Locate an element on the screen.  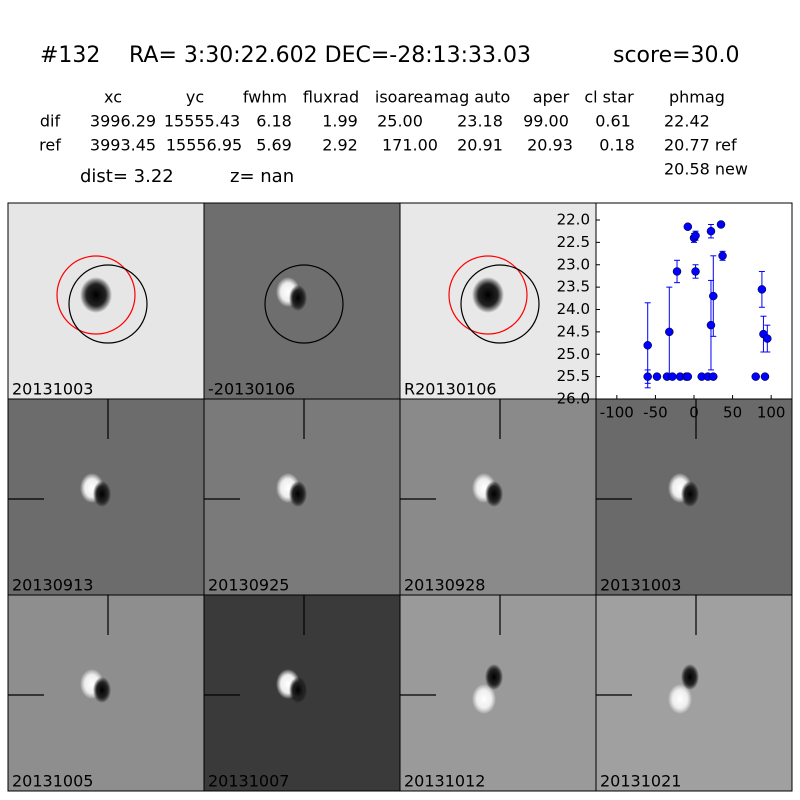
y-tick-label: 24.0 is located at coordinates (573, 309).